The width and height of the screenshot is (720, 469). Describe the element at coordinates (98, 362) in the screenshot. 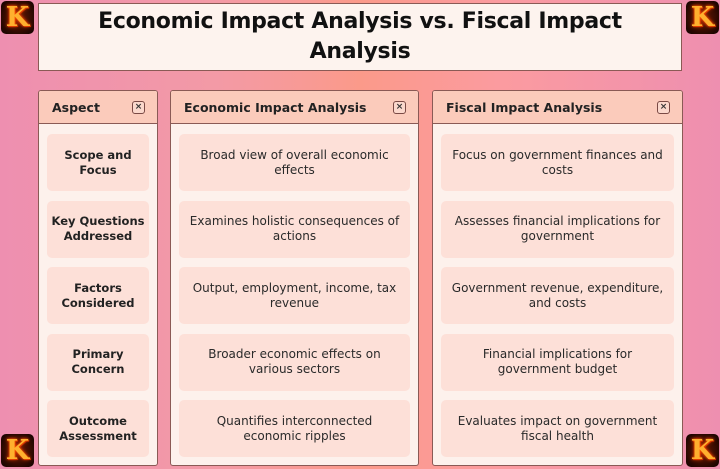

I see `aspect-cell: Primary Concern` at that location.